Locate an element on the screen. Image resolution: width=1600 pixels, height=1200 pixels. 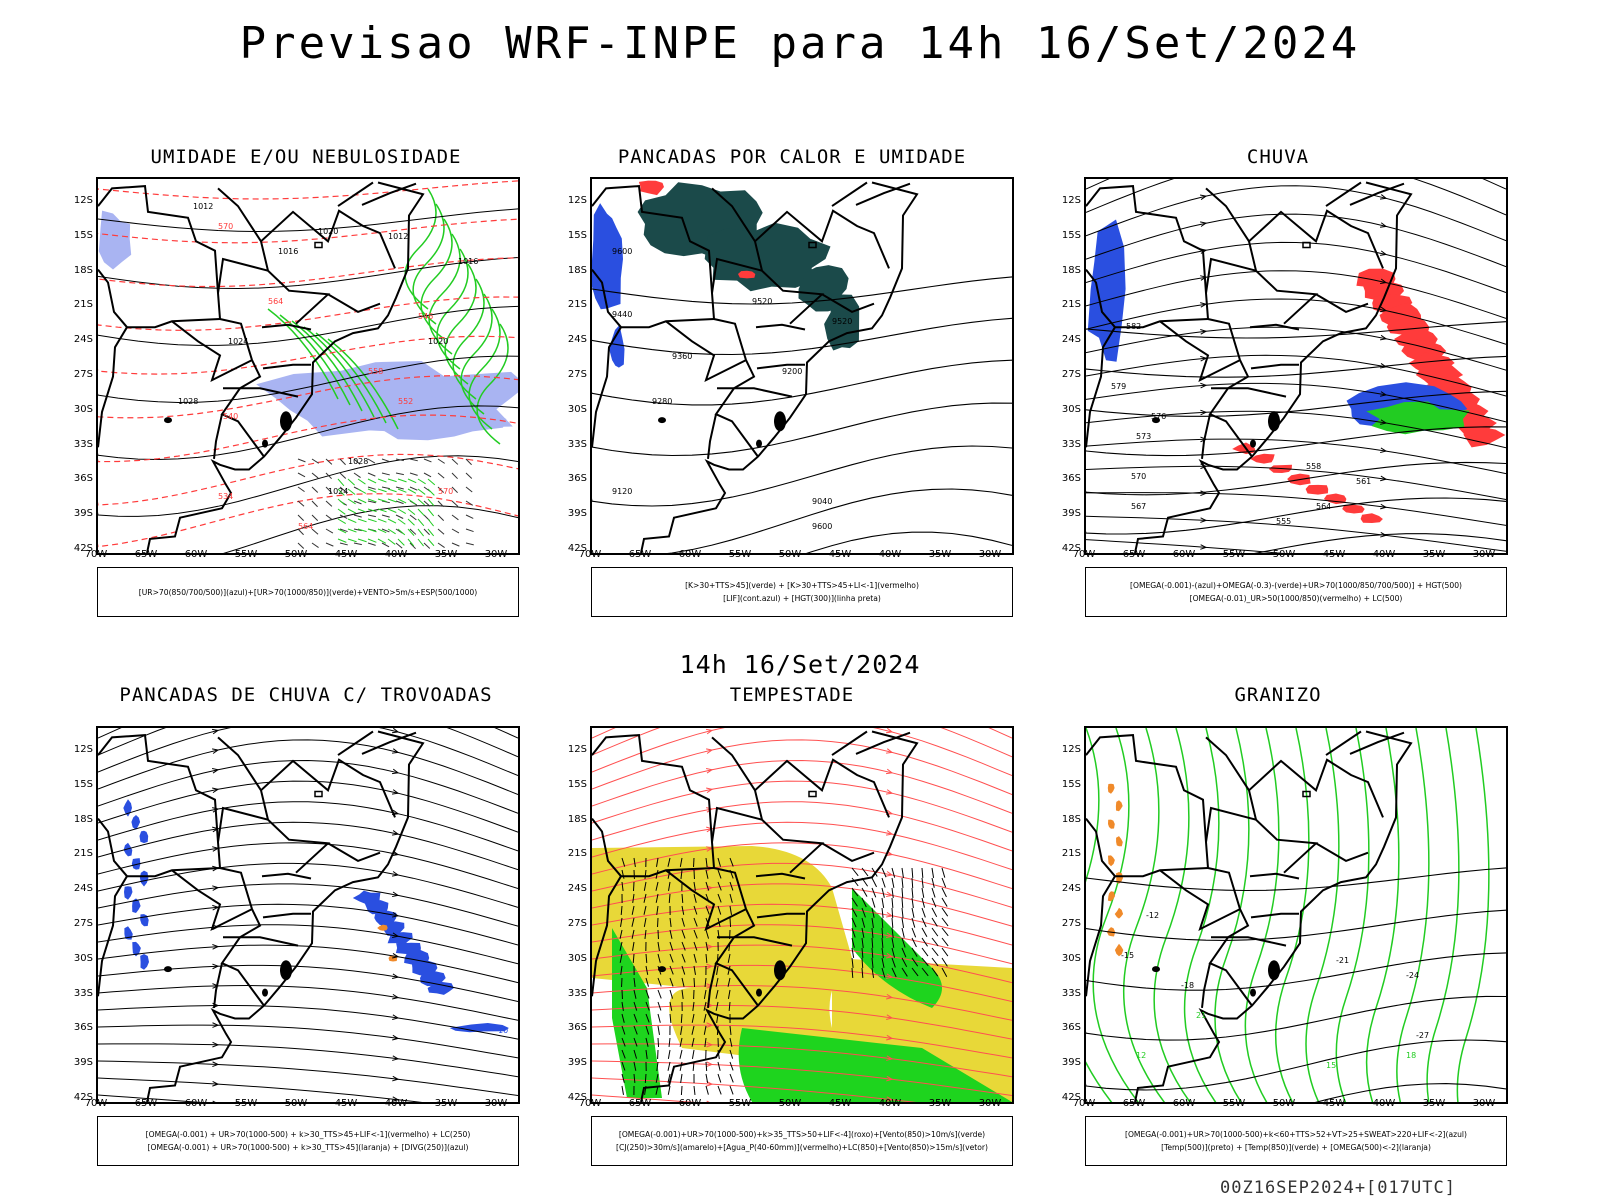
pressure-label: 1024 is located at coordinates (338, 491).